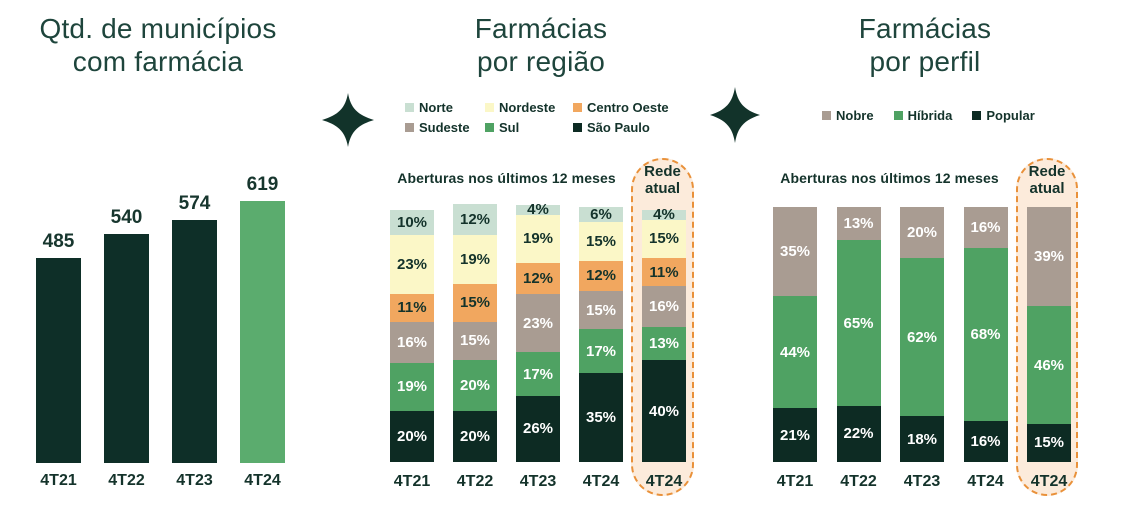 Image resolution: width=1121 pixels, height=505 pixels. I want to click on title-line-2: por região, so click(541, 61).